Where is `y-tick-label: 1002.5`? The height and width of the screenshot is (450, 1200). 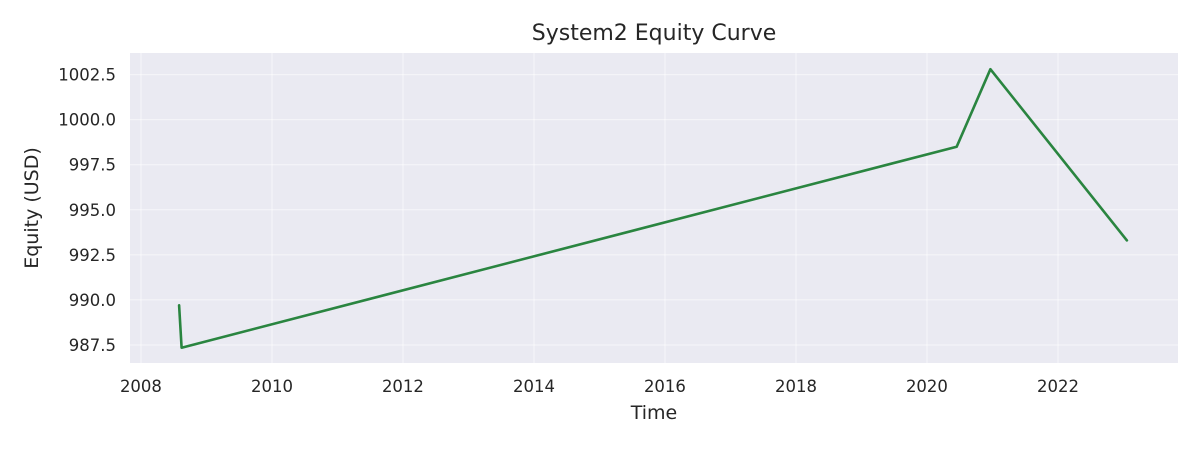
y-tick-label: 1002.5 is located at coordinates (87, 75).